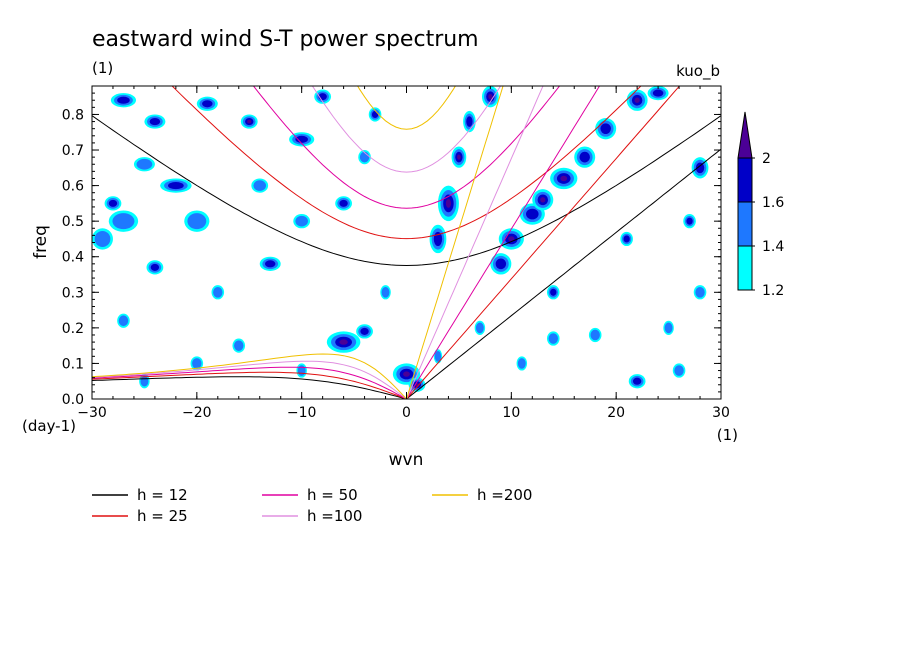  Describe the element at coordinates (162, 516) in the screenshot. I see `legend-label: h = 25` at that location.